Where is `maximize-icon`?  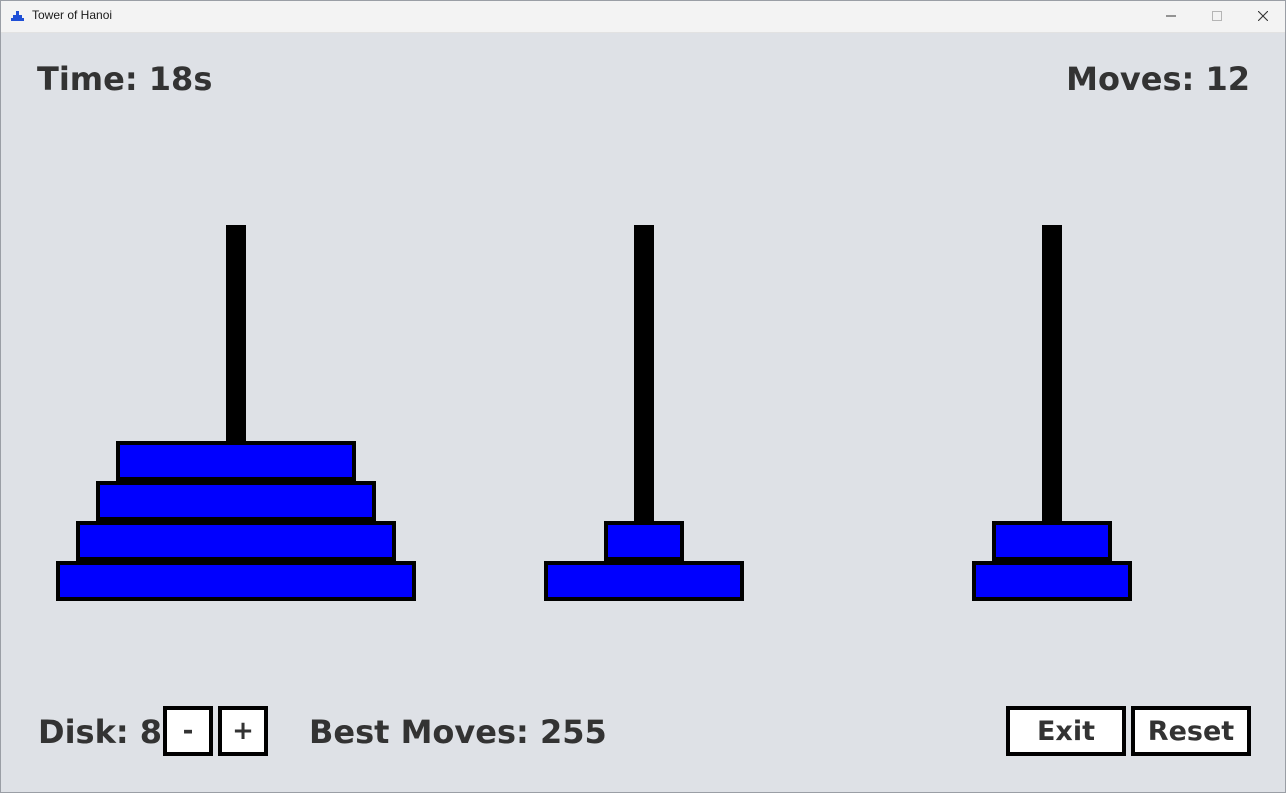 maximize-icon is located at coordinates (1217, 16).